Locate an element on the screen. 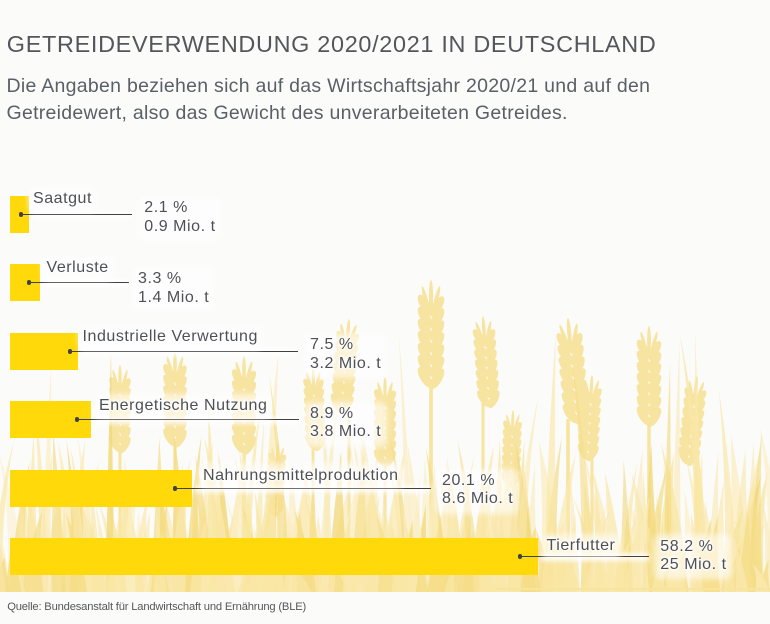 The height and width of the screenshot is (624, 770). value-label-0: 2.1 % 0.9 Mio. t is located at coordinates (179, 217).